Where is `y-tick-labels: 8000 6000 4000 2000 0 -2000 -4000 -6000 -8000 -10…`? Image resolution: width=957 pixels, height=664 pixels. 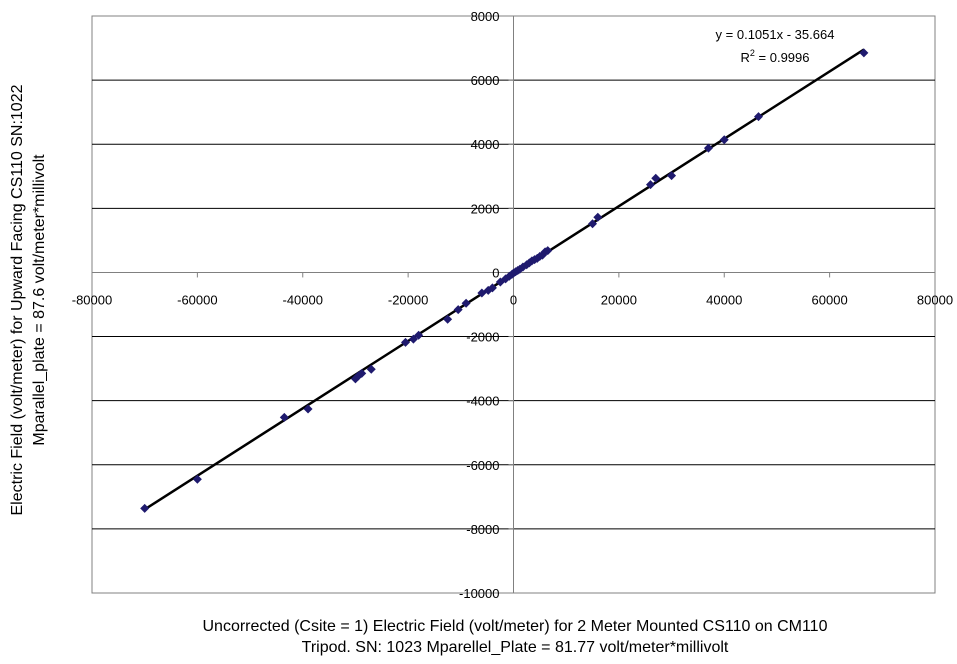 y-tick-labels: 8000 6000 4000 2000 0 -2000 -4000 -6000 -8000 -10… is located at coordinates (479, 305).